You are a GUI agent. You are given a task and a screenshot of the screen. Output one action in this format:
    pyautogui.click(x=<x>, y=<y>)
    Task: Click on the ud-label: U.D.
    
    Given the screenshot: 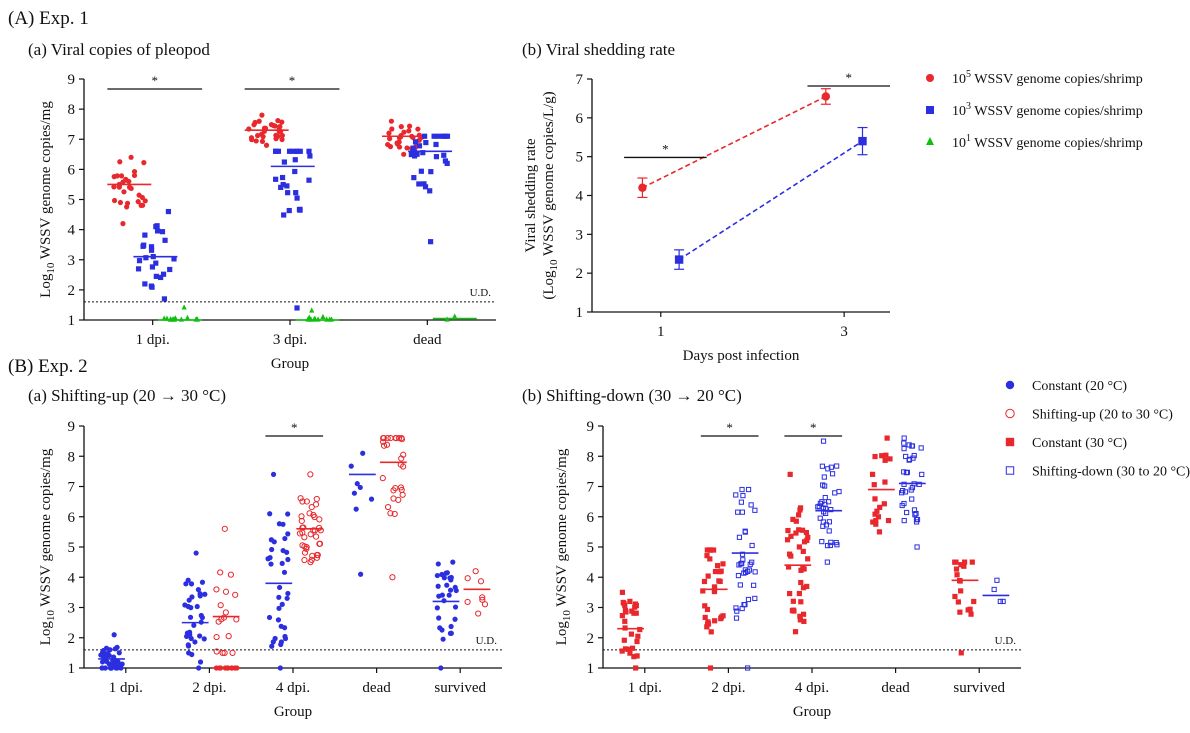 What is the action you would take?
    pyautogui.click(x=1006, y=641)
    